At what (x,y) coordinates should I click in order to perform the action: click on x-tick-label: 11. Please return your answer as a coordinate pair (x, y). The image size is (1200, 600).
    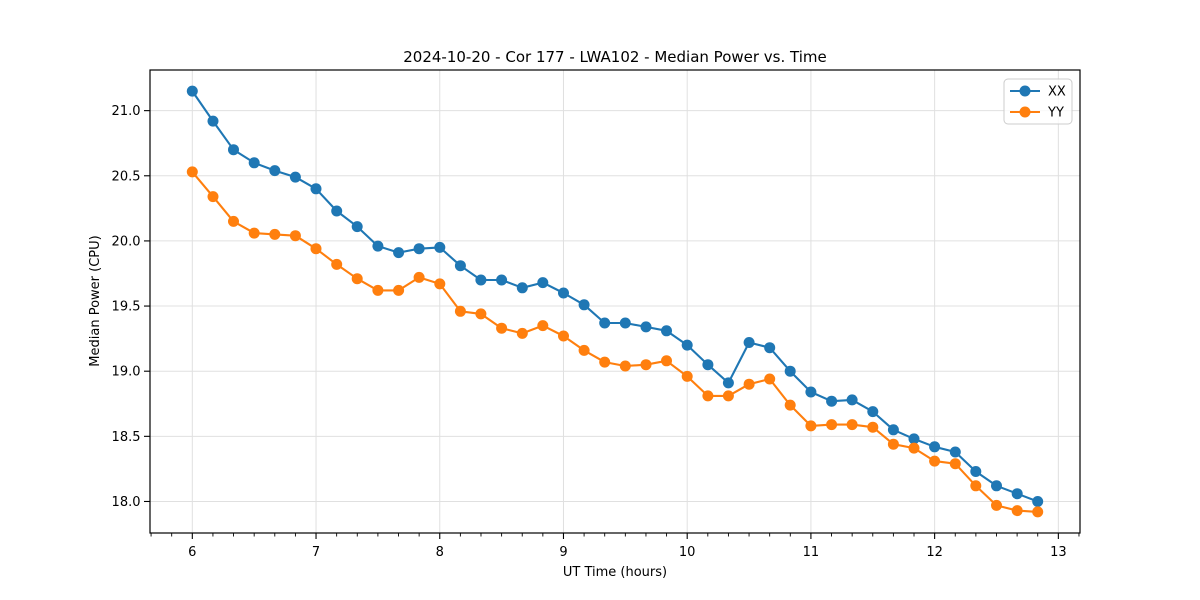
    Looking at the image, I should click on (811, 552).